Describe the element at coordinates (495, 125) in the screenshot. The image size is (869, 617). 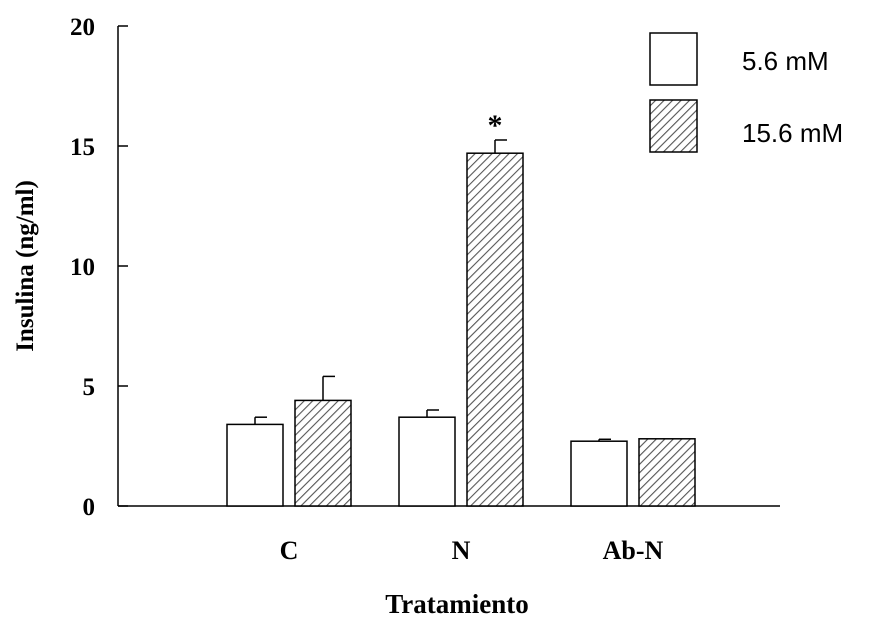
I see `significance-asterisk: *` at that location.